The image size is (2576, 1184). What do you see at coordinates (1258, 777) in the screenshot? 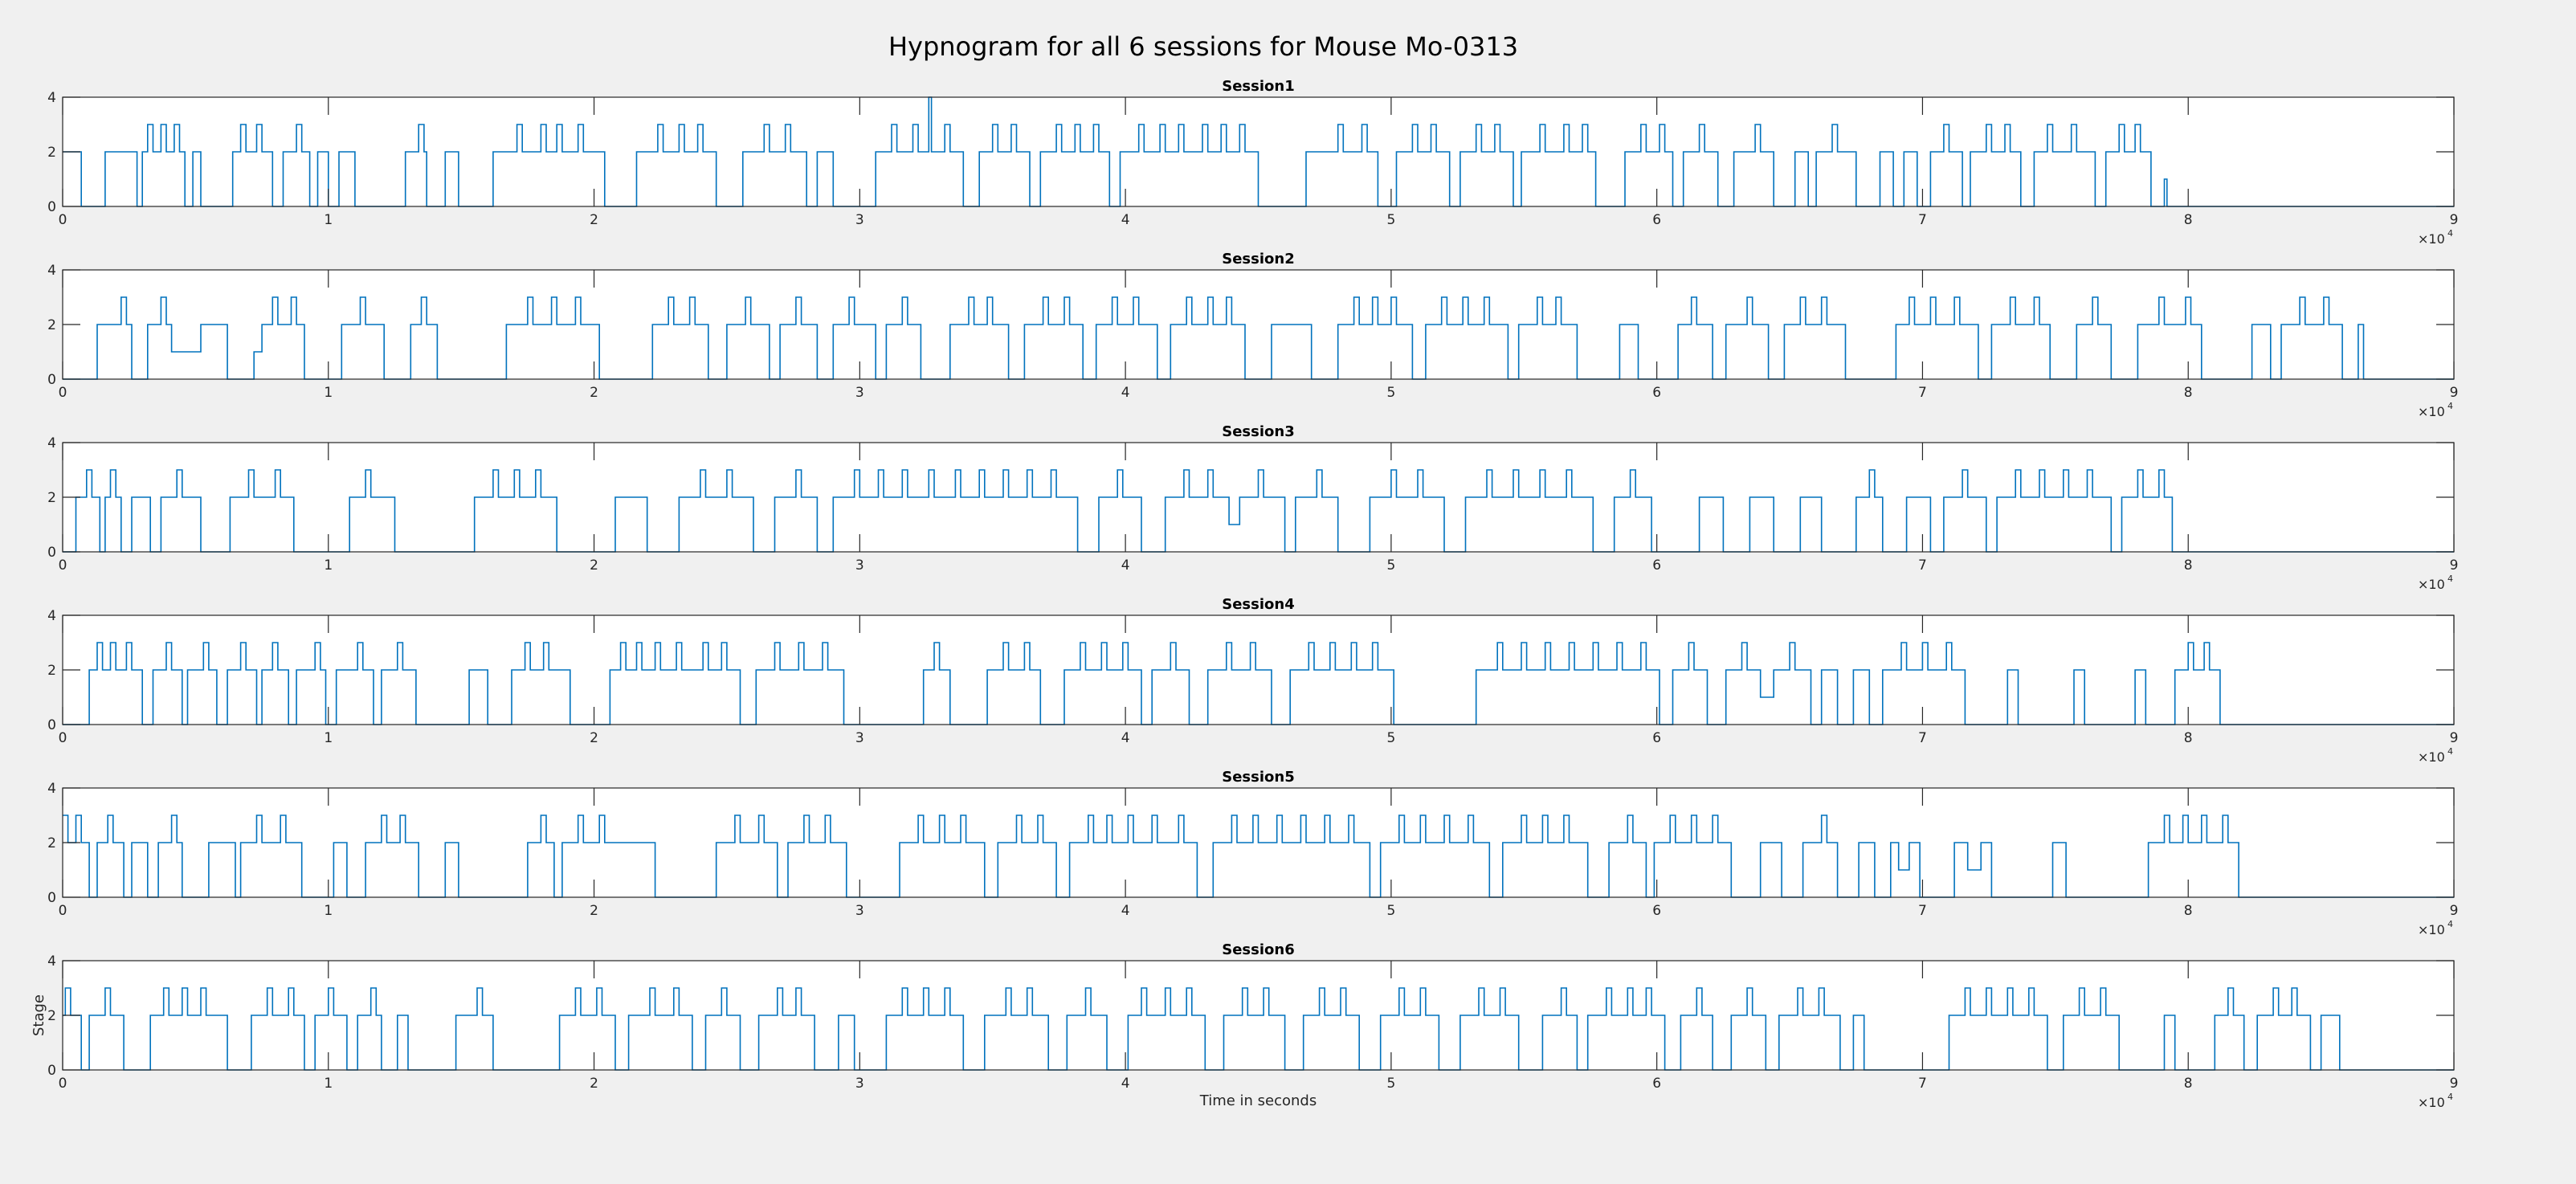
I see `session-title: Session5` at bounding box center [1258, 777].